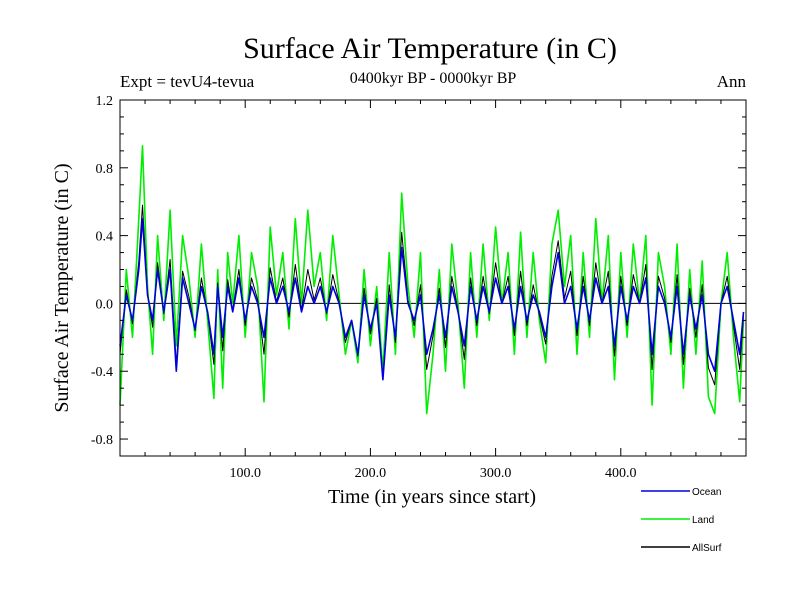  What do you see at coordinates (102, 372) in the screenshot?
I see `y-tick-label: -0.4` at bounding box center [102, 372].